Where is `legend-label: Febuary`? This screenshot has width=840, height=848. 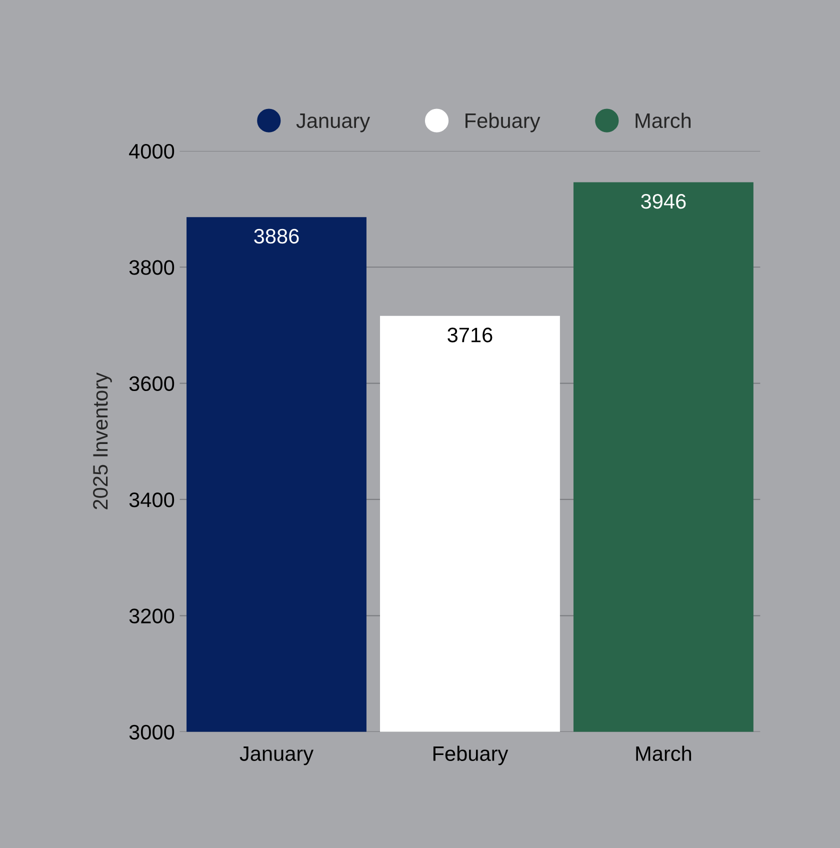 legend-label: Febuary is located at coordinates (503, 122).